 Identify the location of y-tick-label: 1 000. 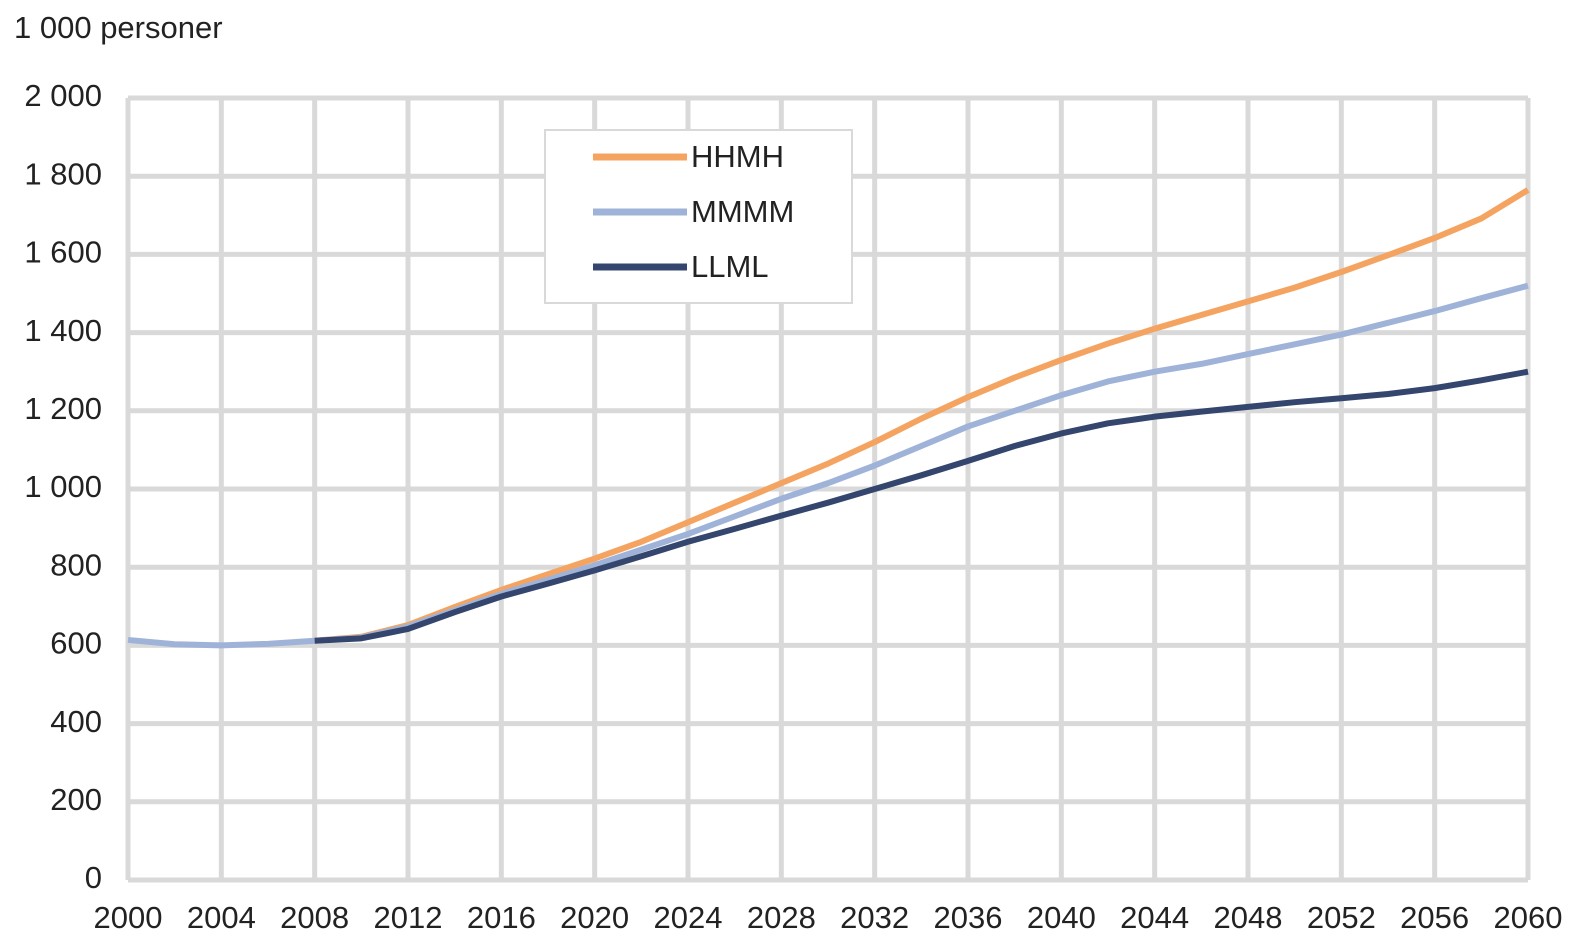
(63, 486).